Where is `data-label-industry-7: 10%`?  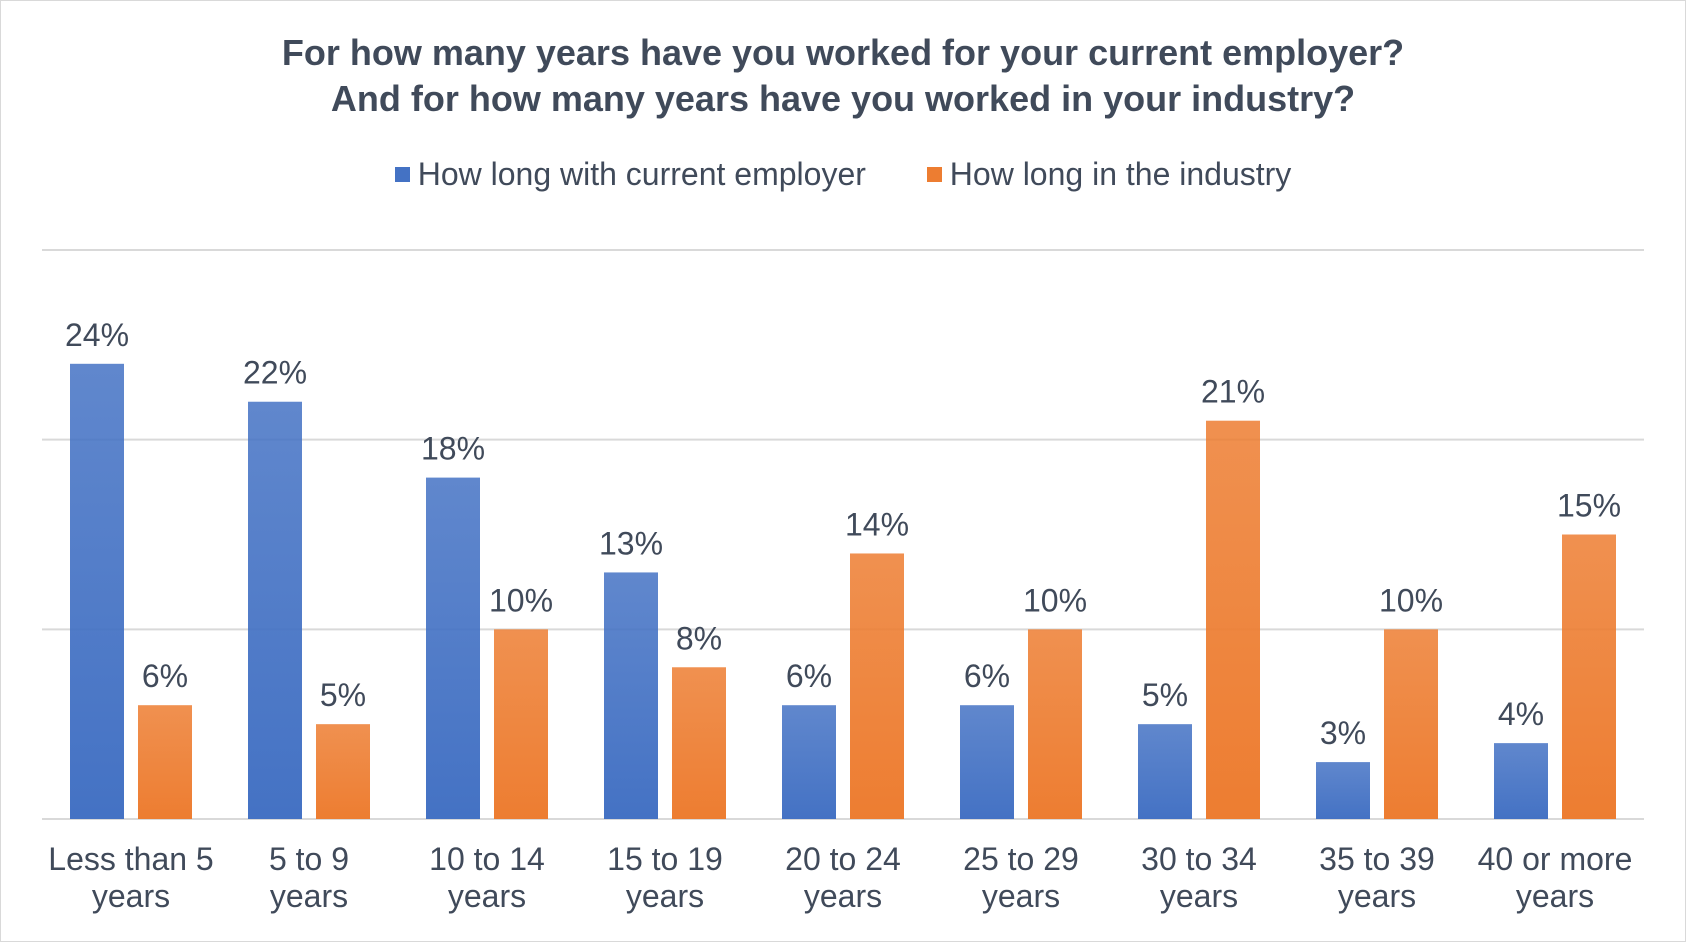 data-label-industry-7: 10% is located at coordinates (1411, 600).